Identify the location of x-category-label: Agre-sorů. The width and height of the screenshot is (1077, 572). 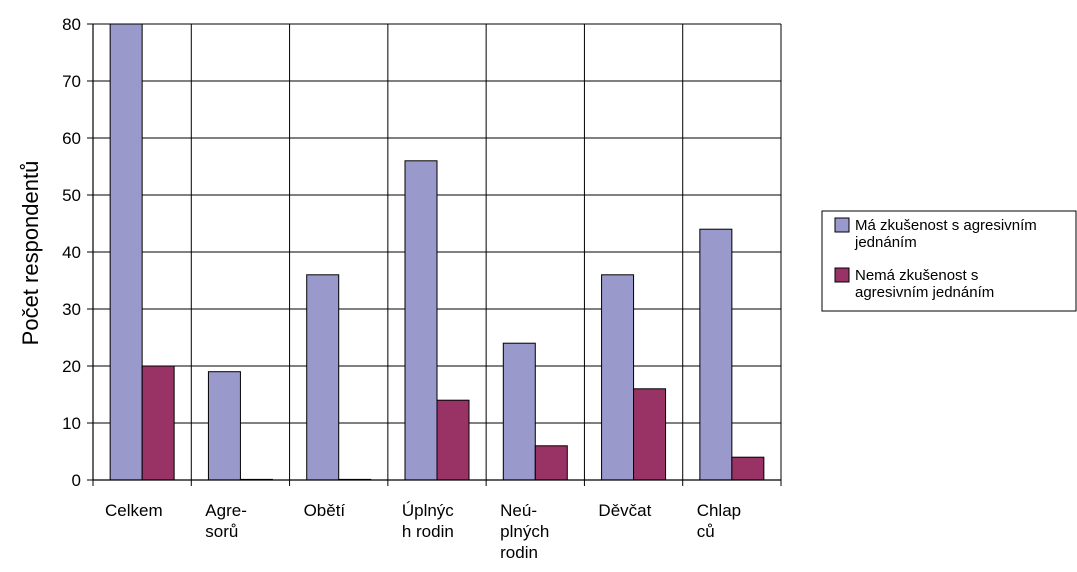
(226, 521).